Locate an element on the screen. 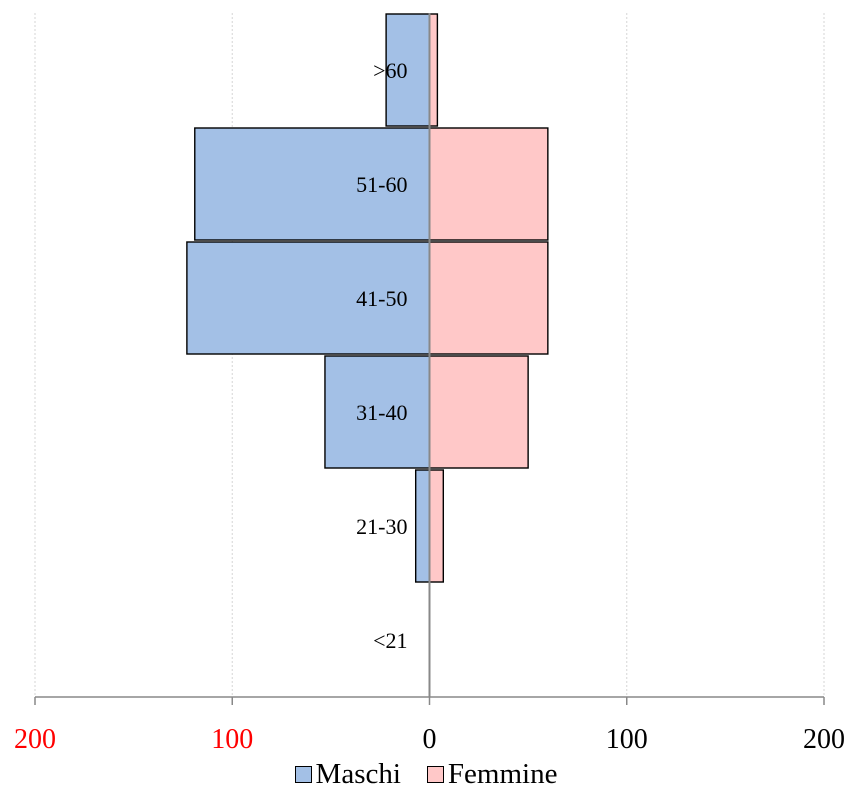  category-label: >60 is located at coordinates (390, 70).